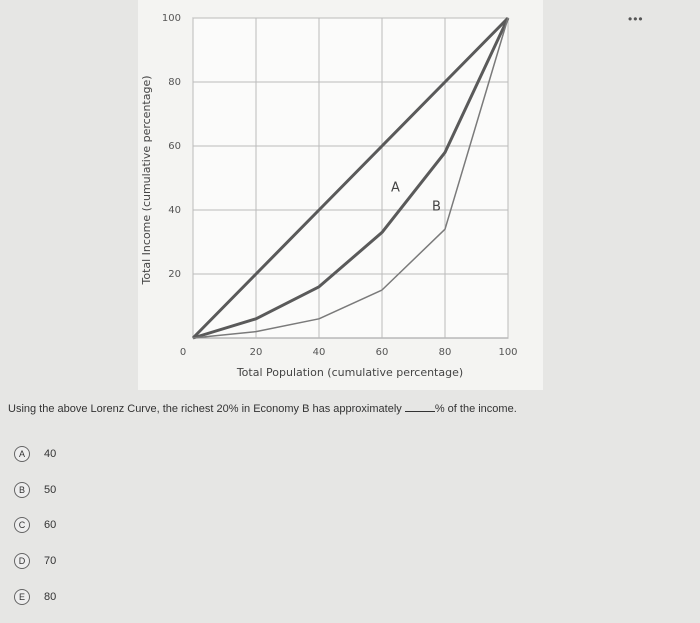  I want to click on x-tick-label: 0, so click(183, 352).